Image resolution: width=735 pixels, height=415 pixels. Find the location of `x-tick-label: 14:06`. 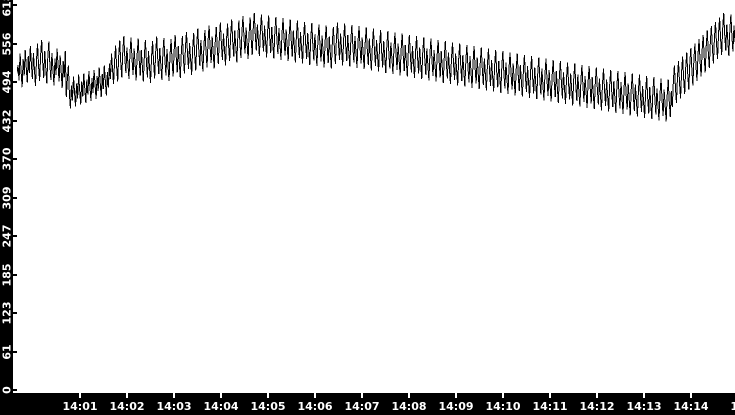

x-tick-label: 14:06 is located at coordinates (315, 406).